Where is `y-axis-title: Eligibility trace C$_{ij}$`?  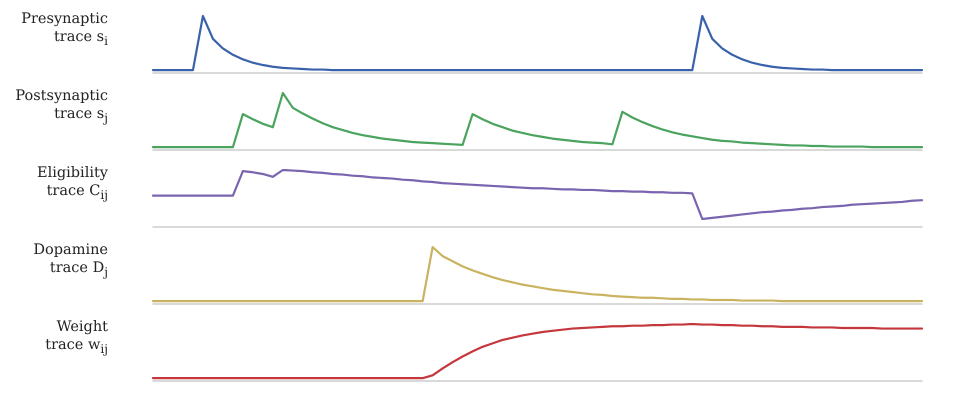 y-axis-title: Eligibility trace C$_{ij}$ is located at coordinates (72, 184).